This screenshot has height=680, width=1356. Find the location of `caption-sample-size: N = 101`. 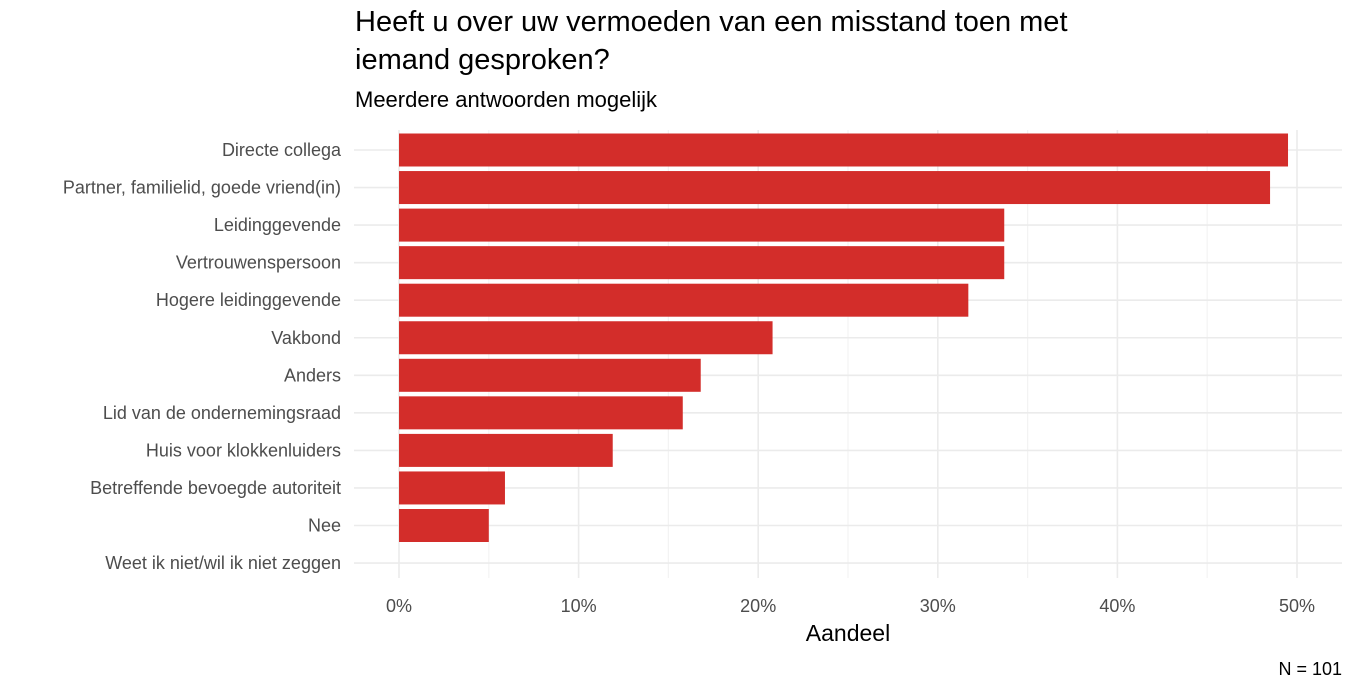

caption-sample-size: N = 101 is located at coordinates (1310, 669).